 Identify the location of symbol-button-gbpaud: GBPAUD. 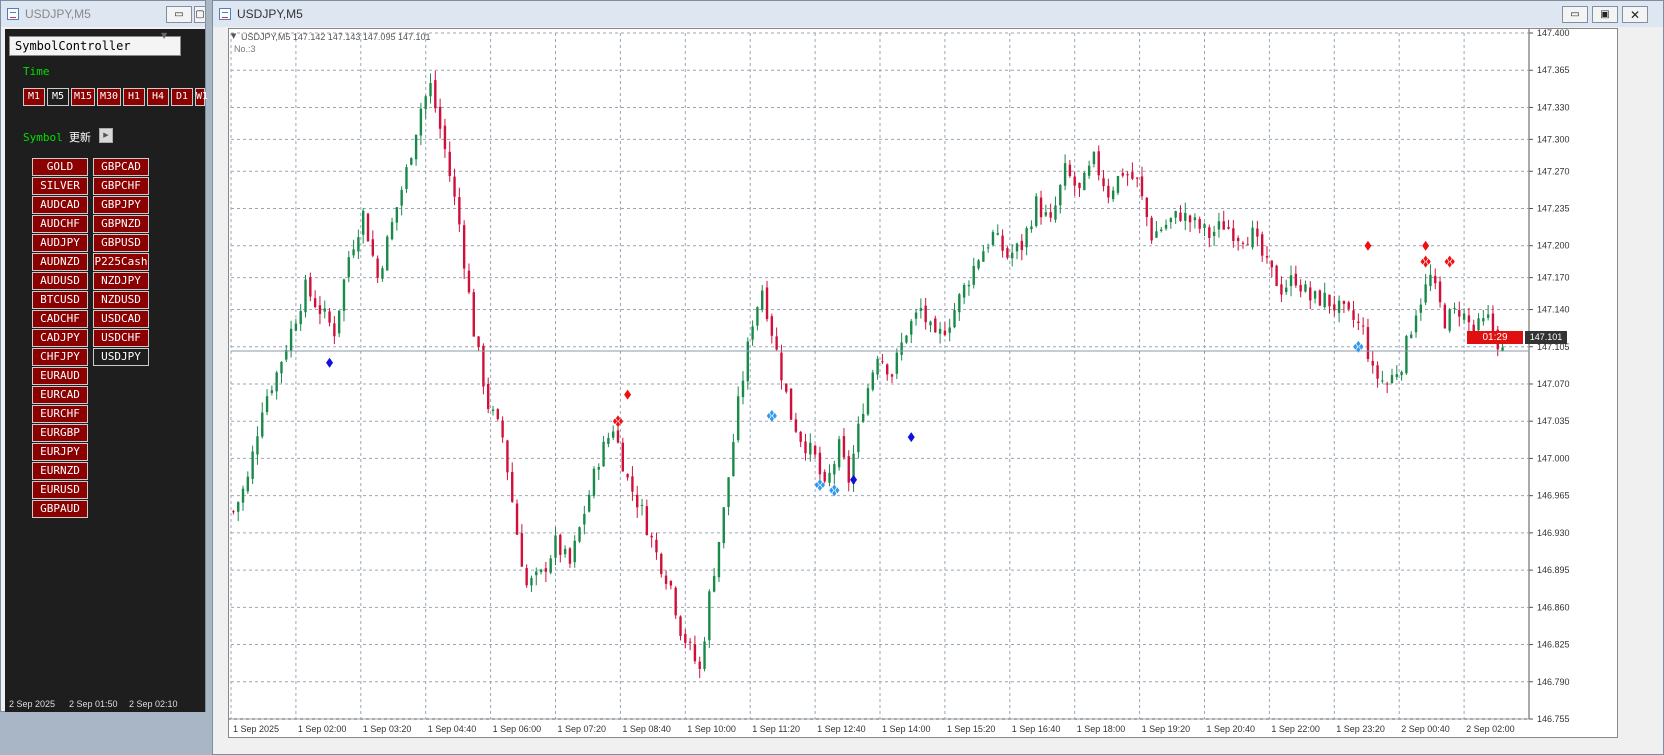
(60, 509).